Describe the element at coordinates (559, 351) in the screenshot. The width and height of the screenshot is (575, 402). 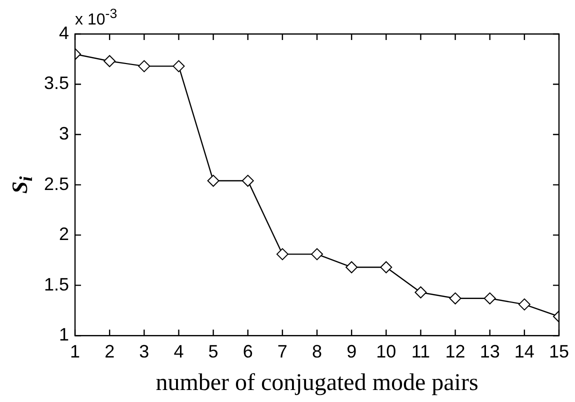
I see `x-tick-label: 15` at that location.